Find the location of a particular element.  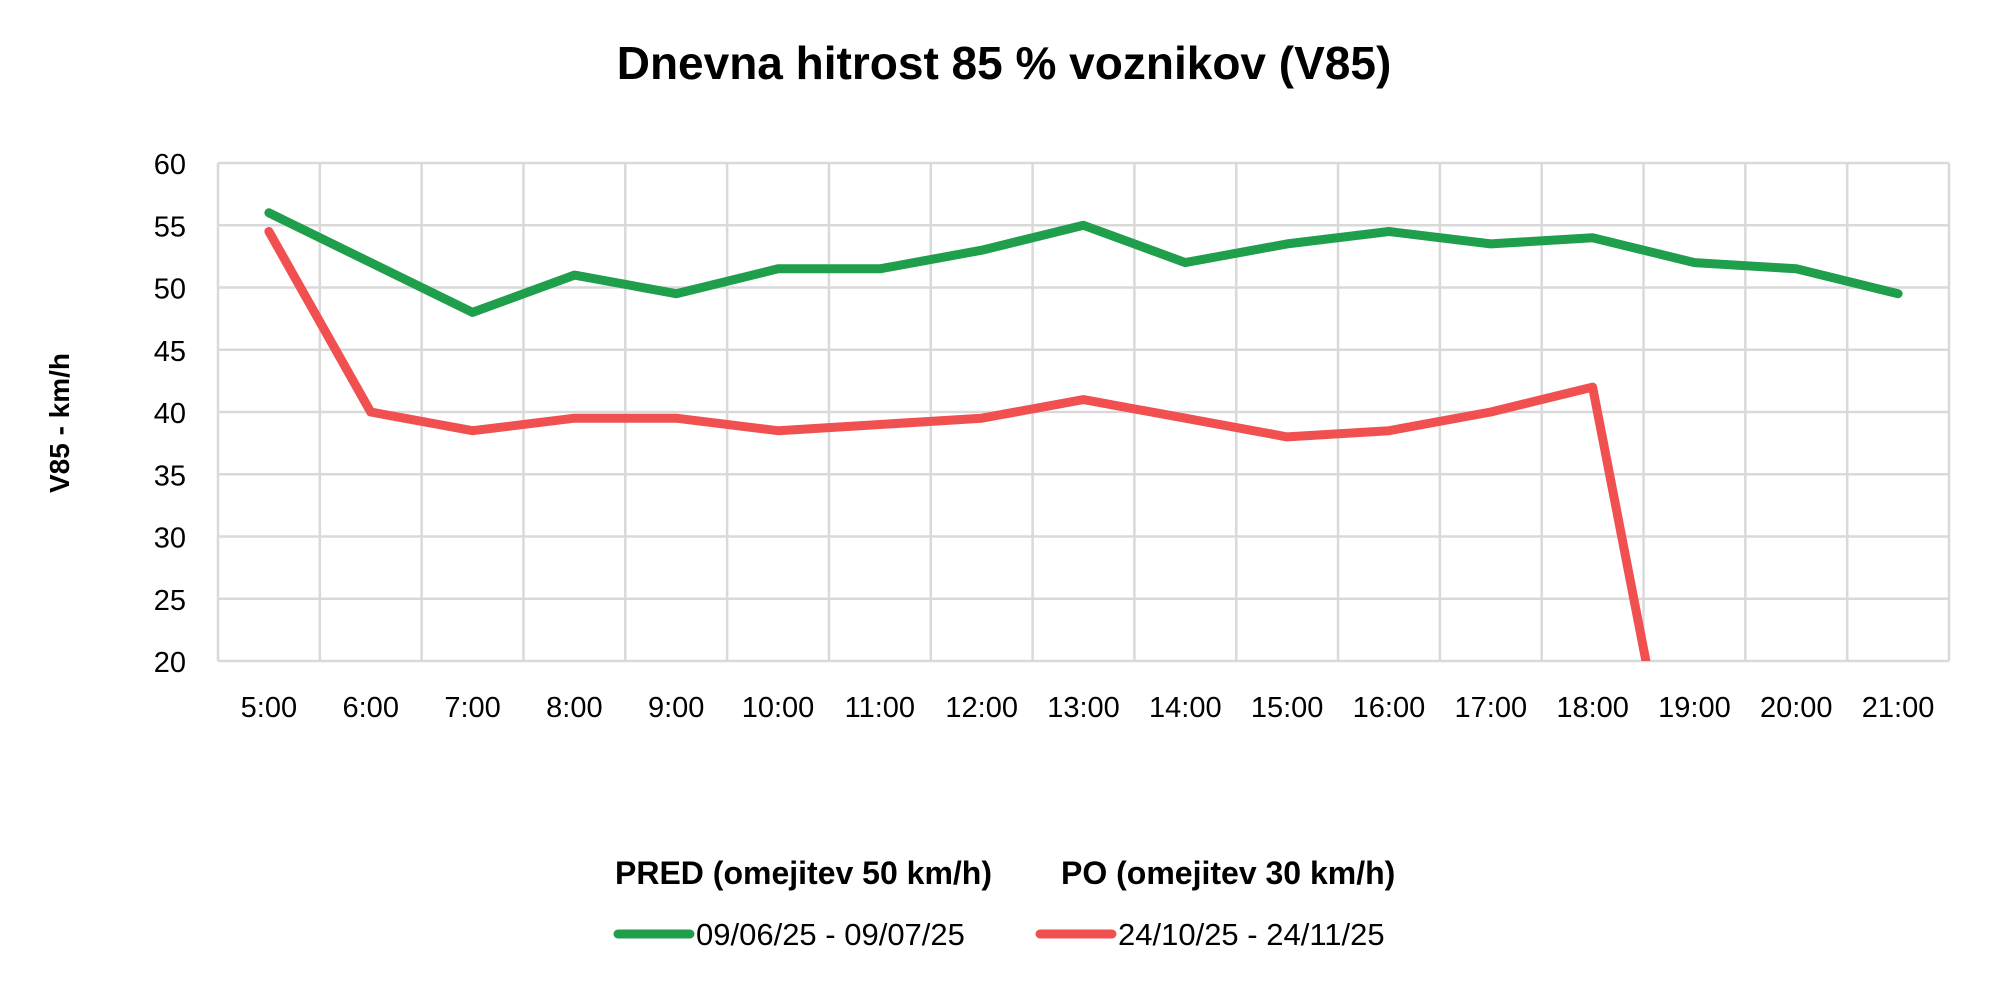

chart-title: Dnevna hitrost 85 % voznikov (V85) is located at coordinates (1004, 63).